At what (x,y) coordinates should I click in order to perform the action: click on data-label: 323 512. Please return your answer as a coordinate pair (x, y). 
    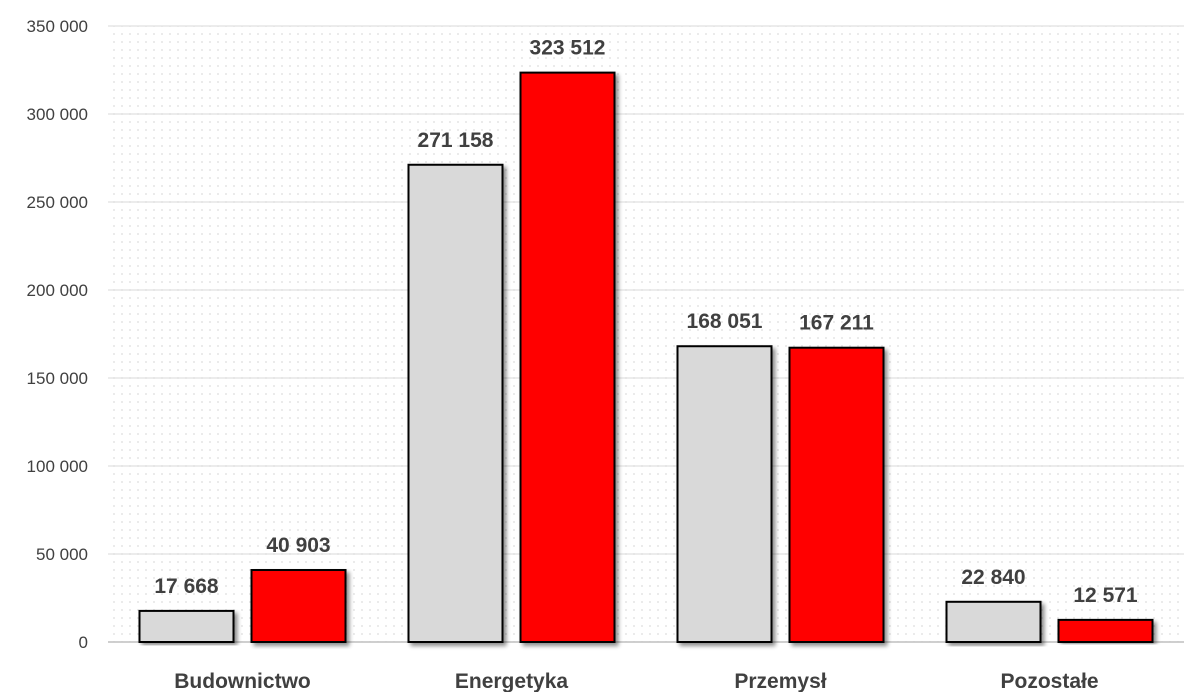
    Looking at the image, I should click on (568, 48).